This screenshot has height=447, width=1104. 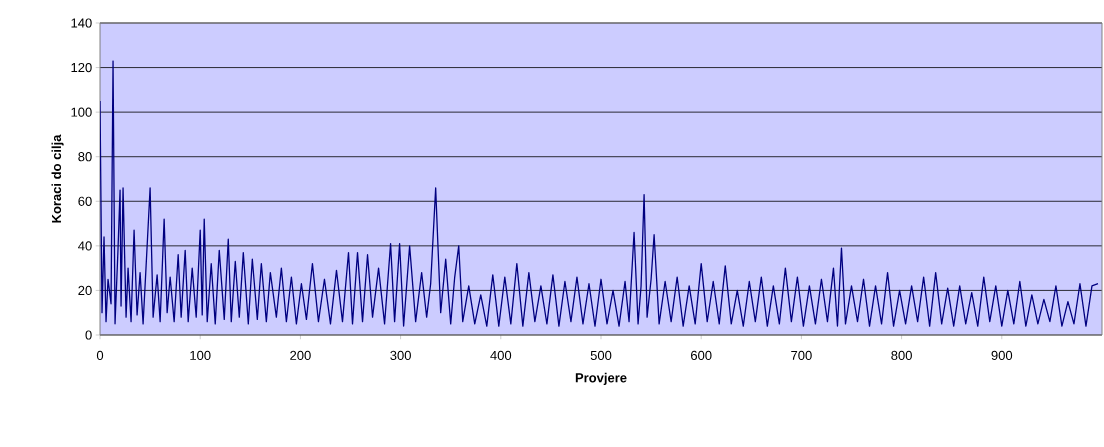 What do you see at coordinates (200, 355) in the screenshot?
I see `x-tick-label: 100` at bounding box center [200, 355].